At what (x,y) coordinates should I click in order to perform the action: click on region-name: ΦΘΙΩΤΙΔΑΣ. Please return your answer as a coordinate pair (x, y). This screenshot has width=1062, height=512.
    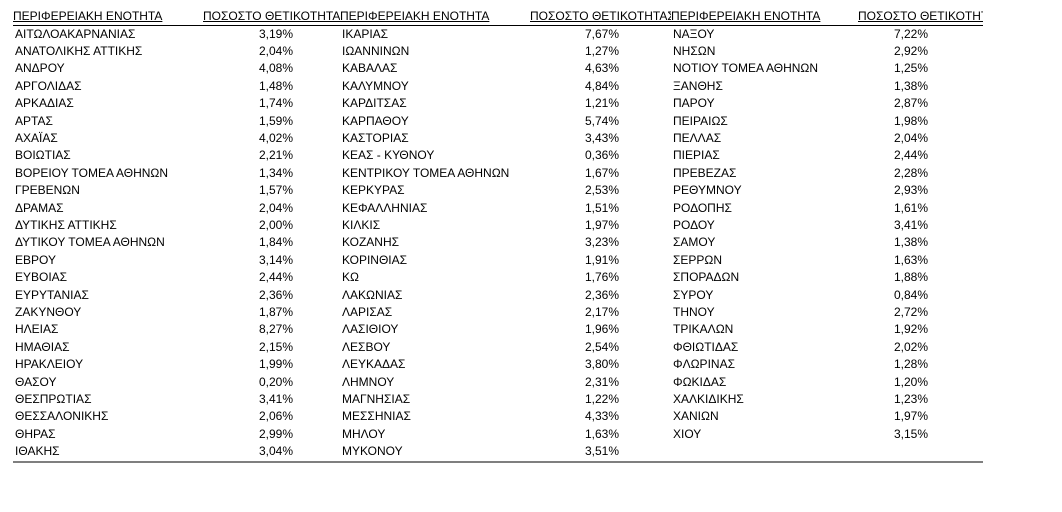
    Looking at the image, I should click on (706, 346).